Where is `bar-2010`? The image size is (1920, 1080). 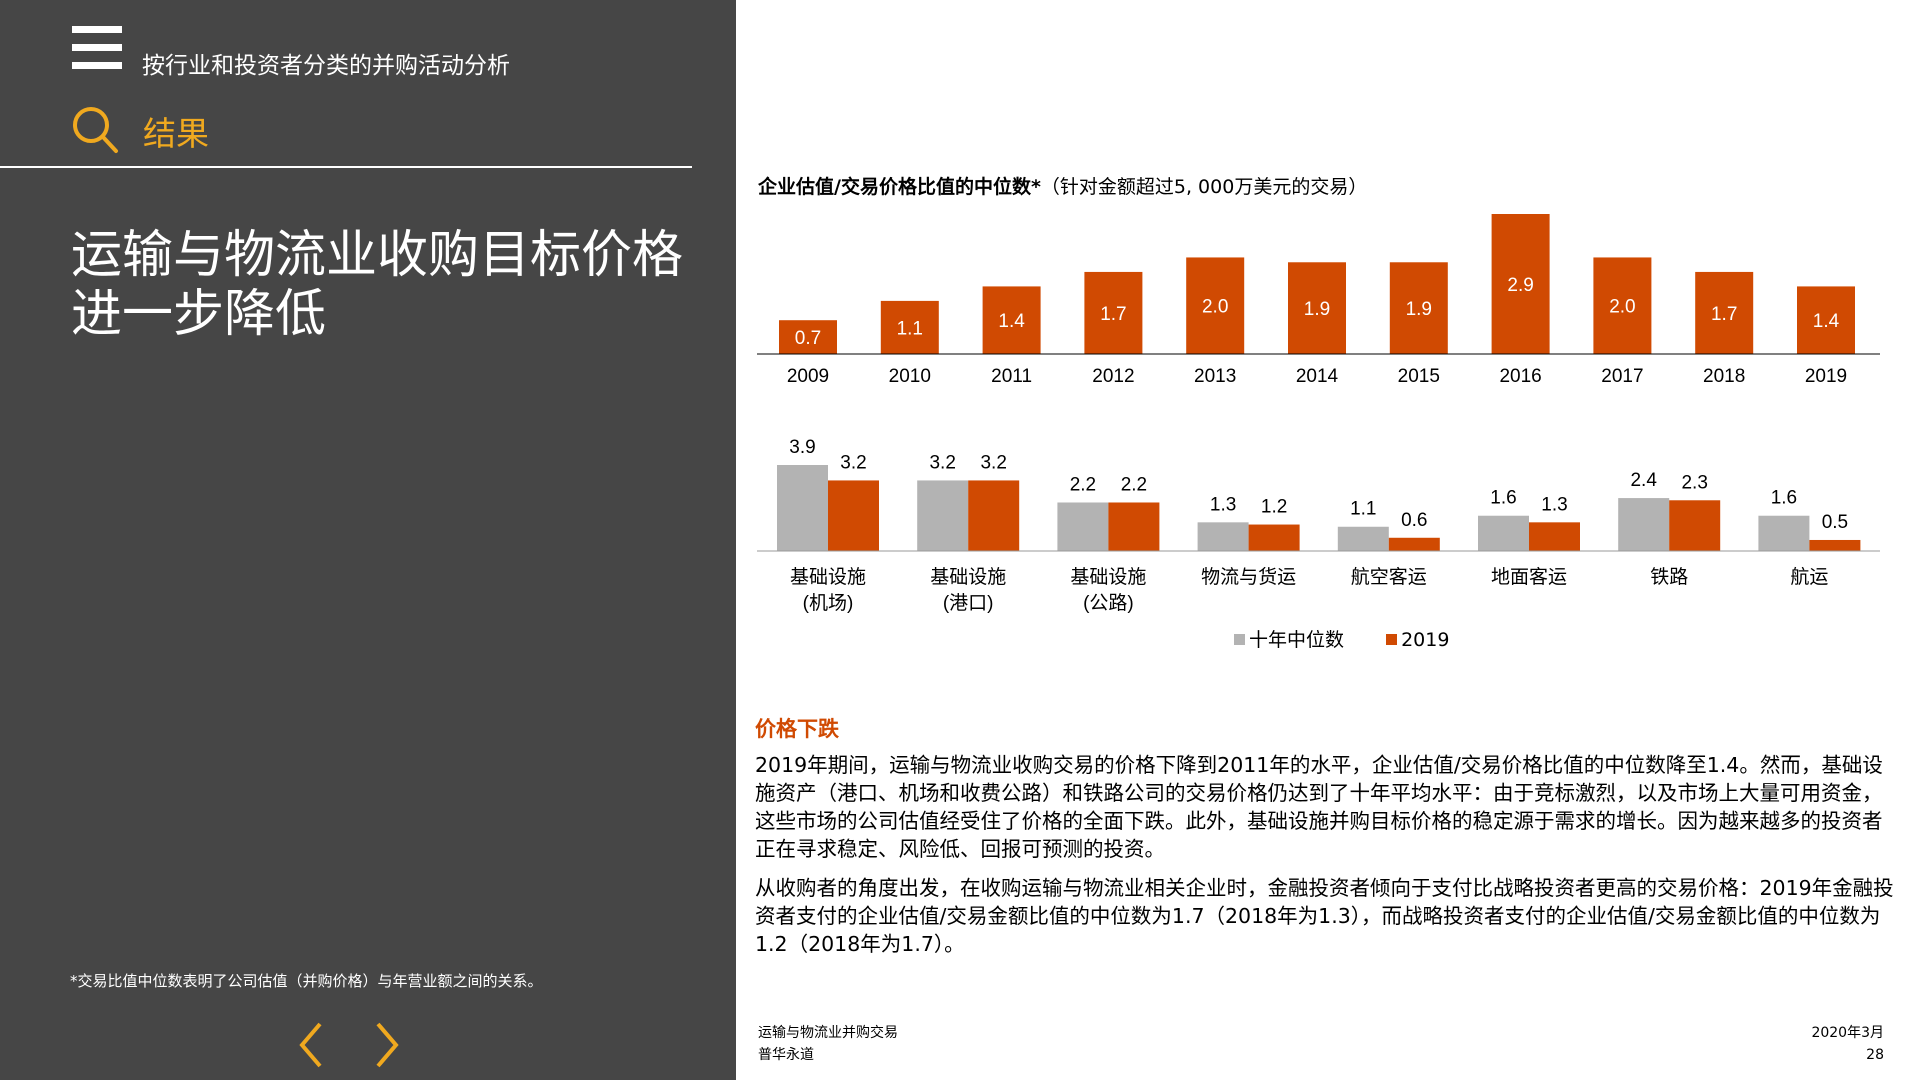 bar-2010 is located at coordinates (909, 327).